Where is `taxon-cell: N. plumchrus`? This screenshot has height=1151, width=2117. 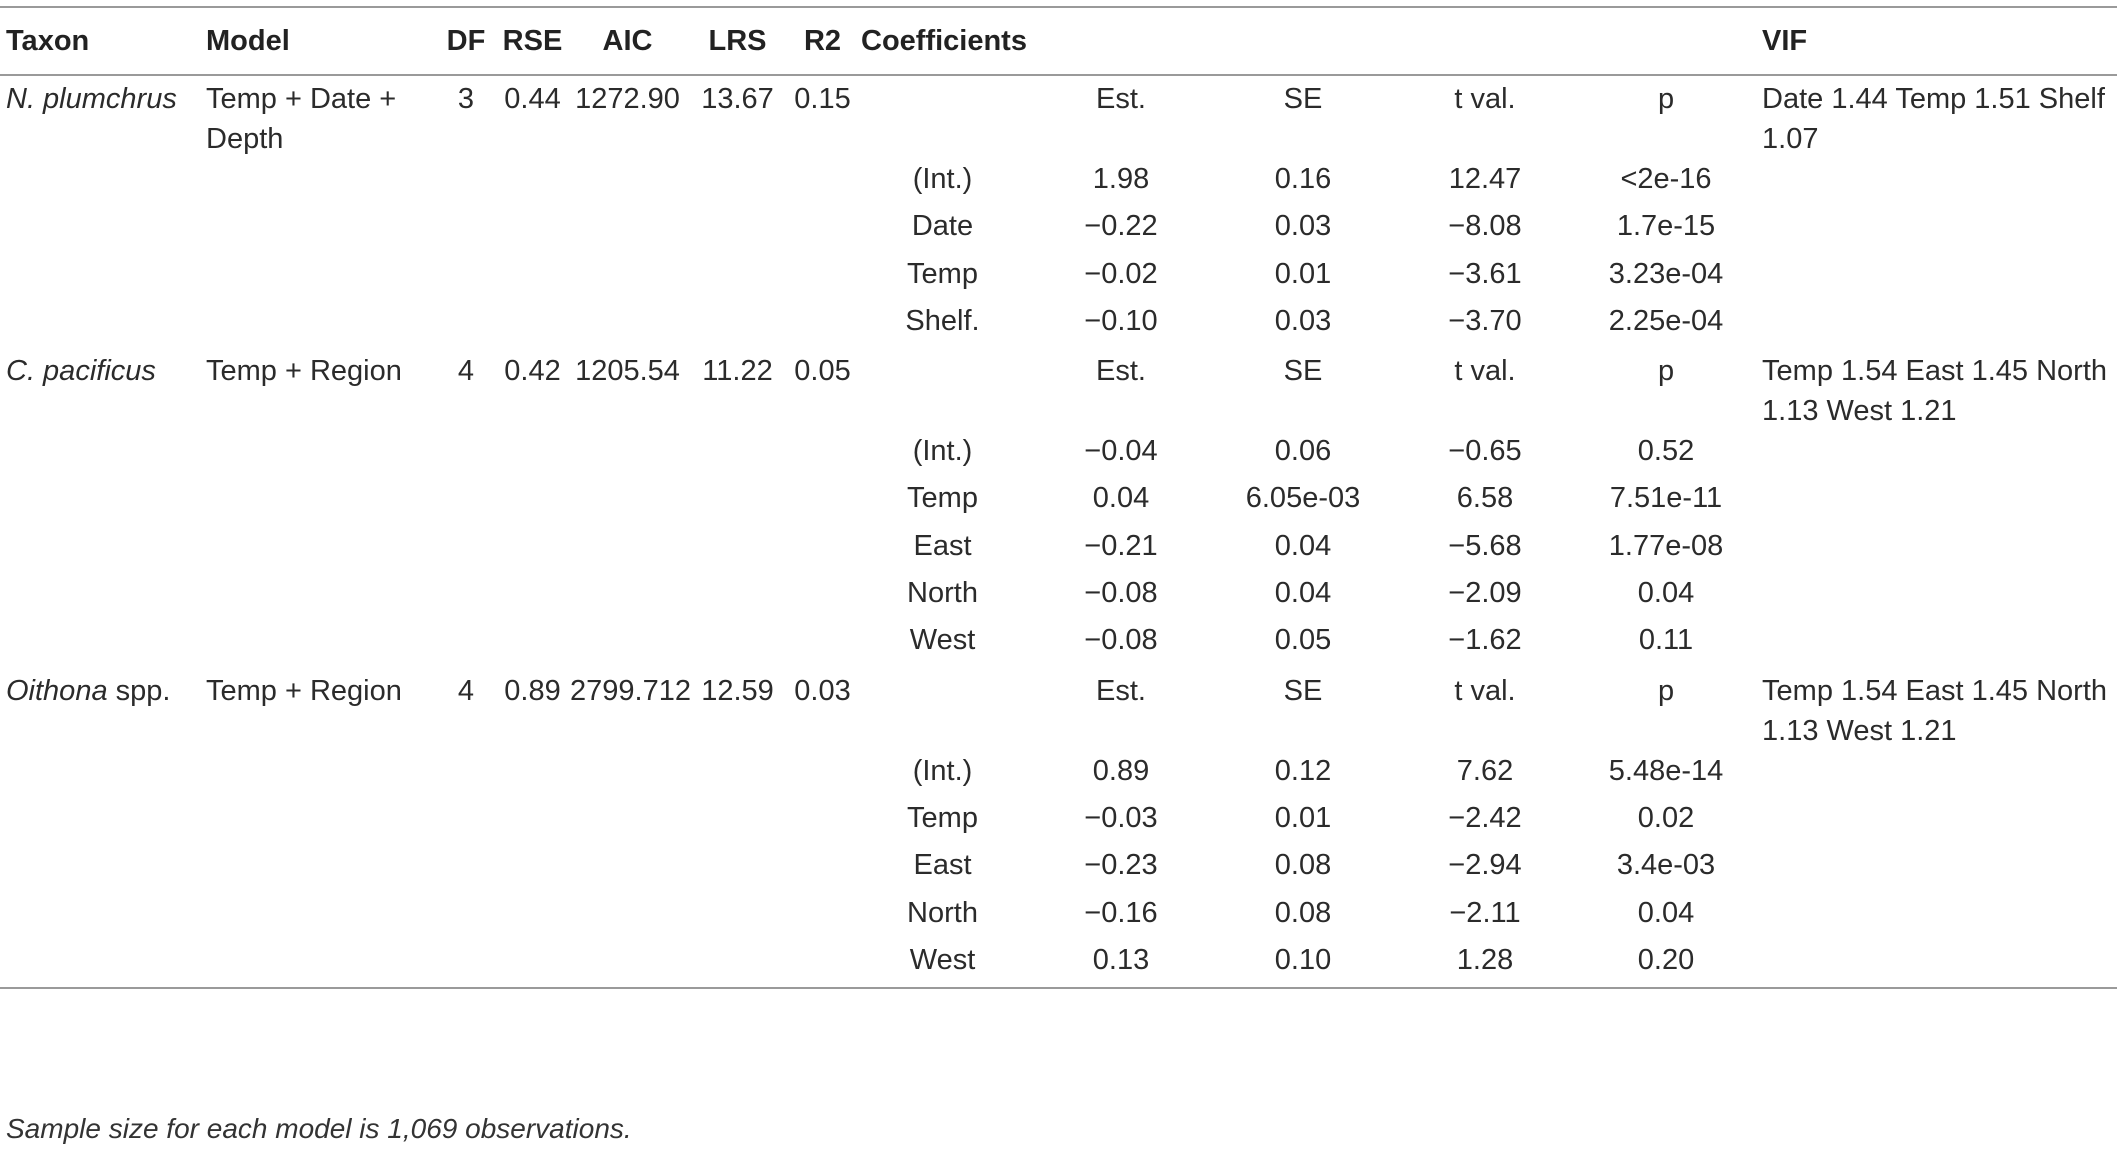 taxon-cell: N. plumchrus is located at coordinates (100, 117).